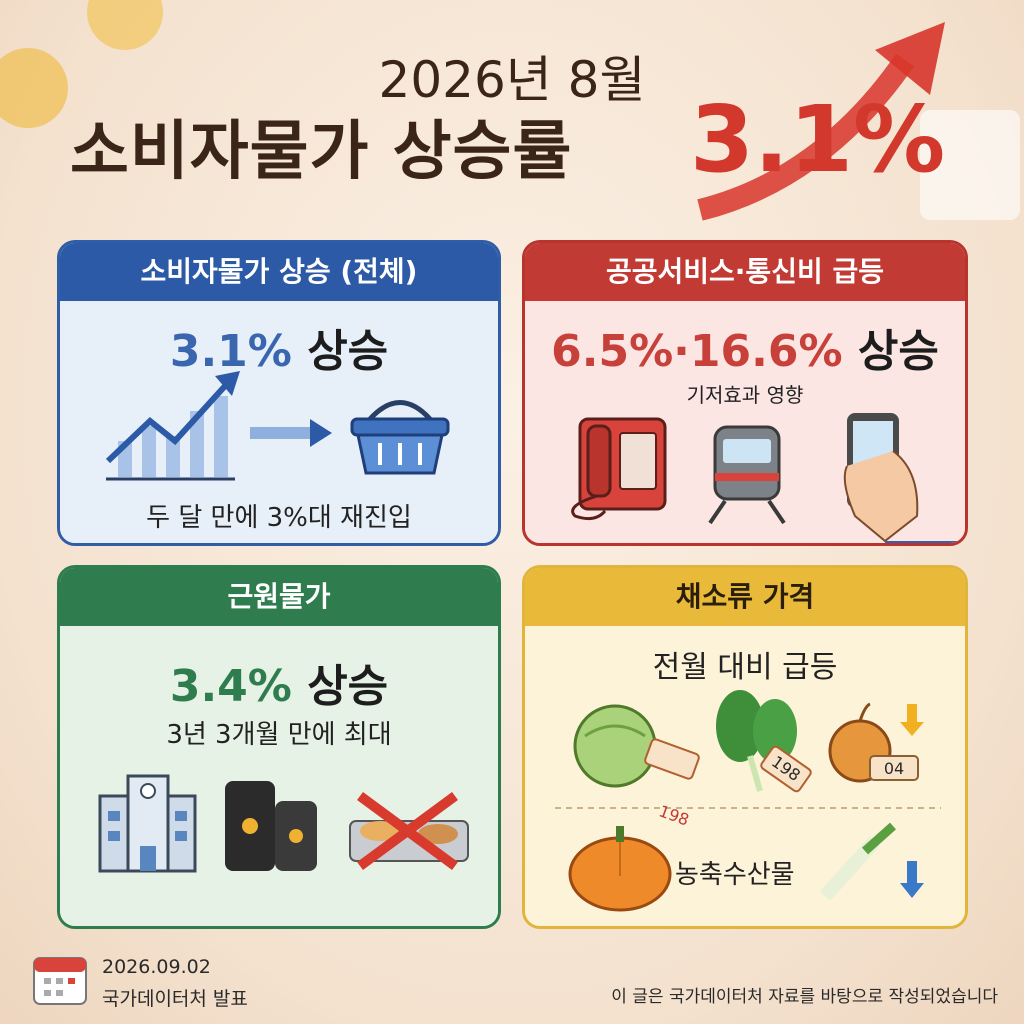 The image size is (1024, 1024). Describe the element at coordinates (230, 351) in the screenshot. I see `headline-value: 3.1%` at that location.